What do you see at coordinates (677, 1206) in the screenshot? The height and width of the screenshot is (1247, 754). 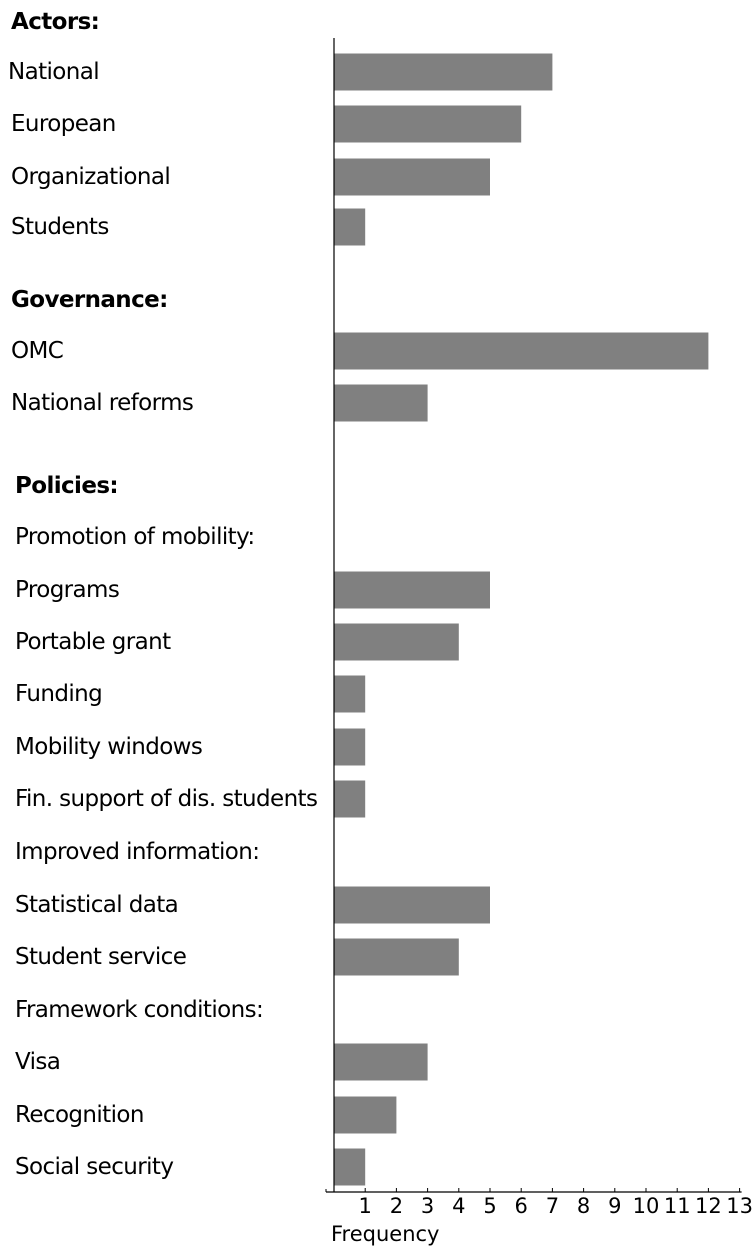 I see `tick-label: 11` at bounding box center [677, 1206].